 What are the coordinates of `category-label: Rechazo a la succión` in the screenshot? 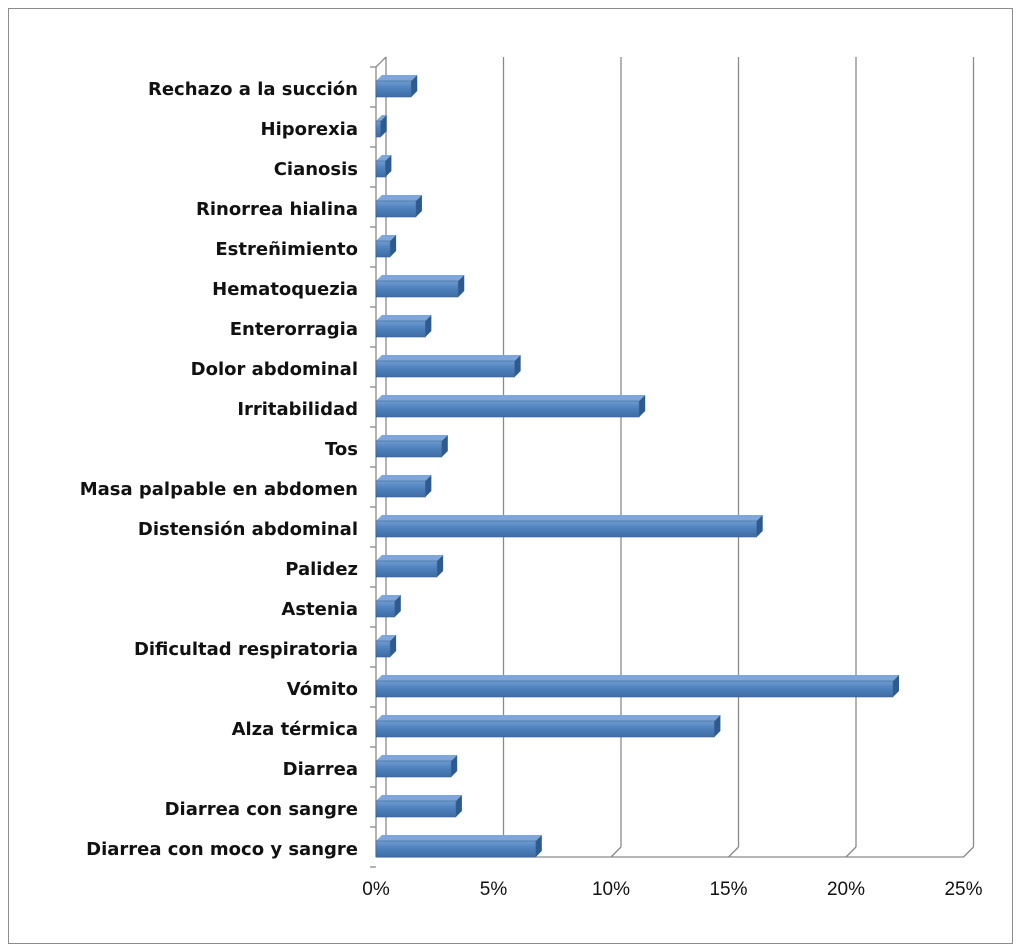 It's located at (253, 89).